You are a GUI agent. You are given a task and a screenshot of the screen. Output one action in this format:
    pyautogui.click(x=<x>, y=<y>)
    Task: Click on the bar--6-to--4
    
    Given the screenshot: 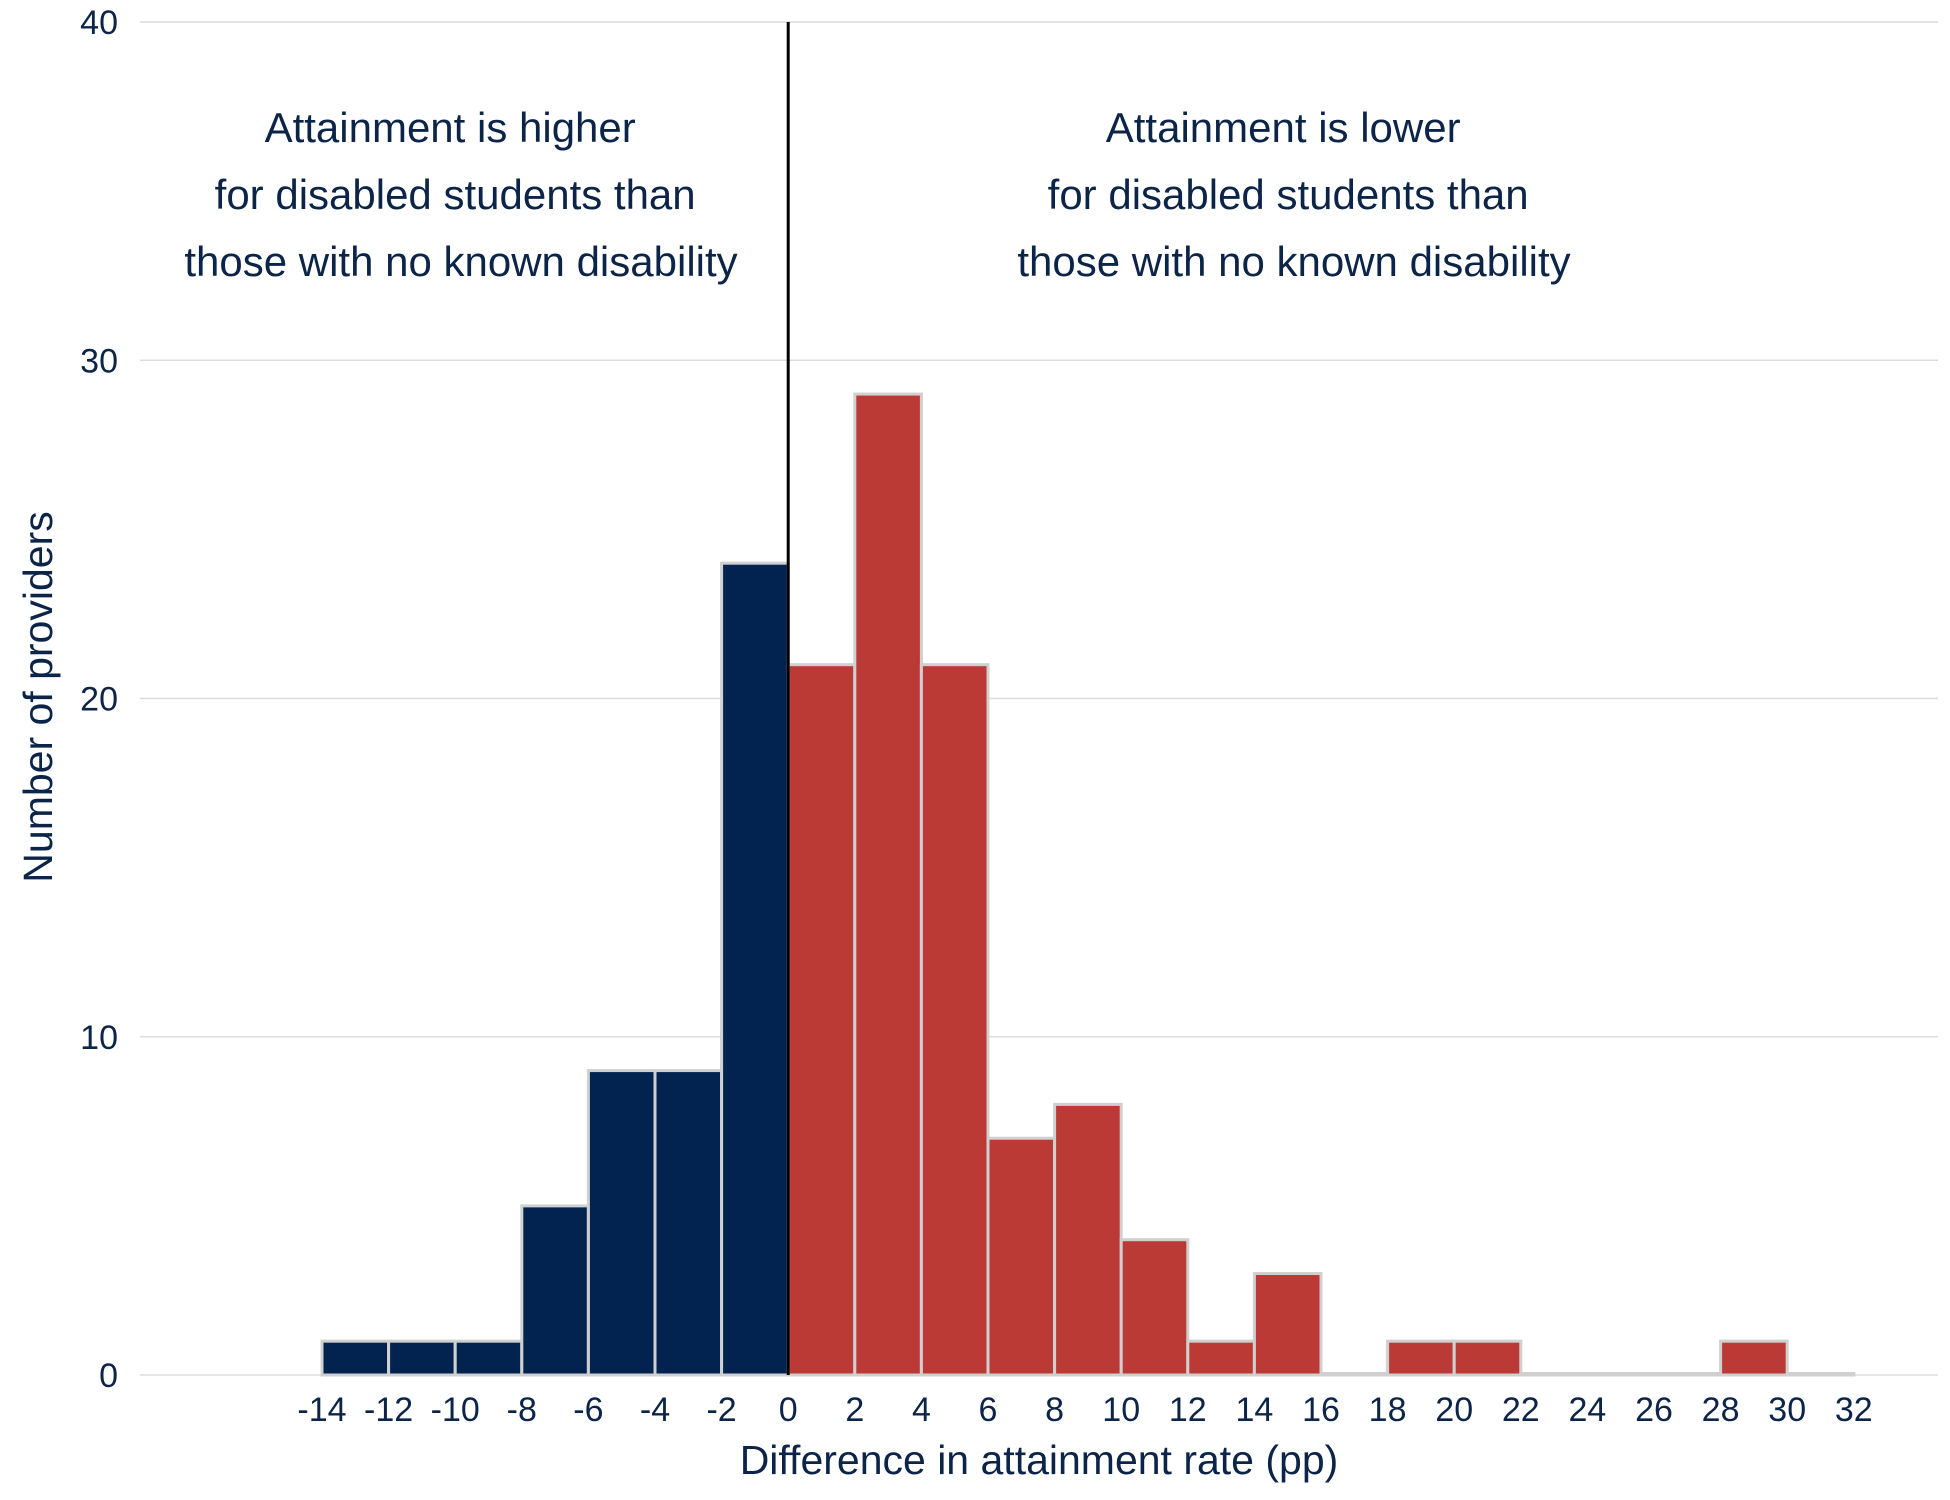 What is the action you would take?
    pyautogui.click(x=621, y=1223)
    